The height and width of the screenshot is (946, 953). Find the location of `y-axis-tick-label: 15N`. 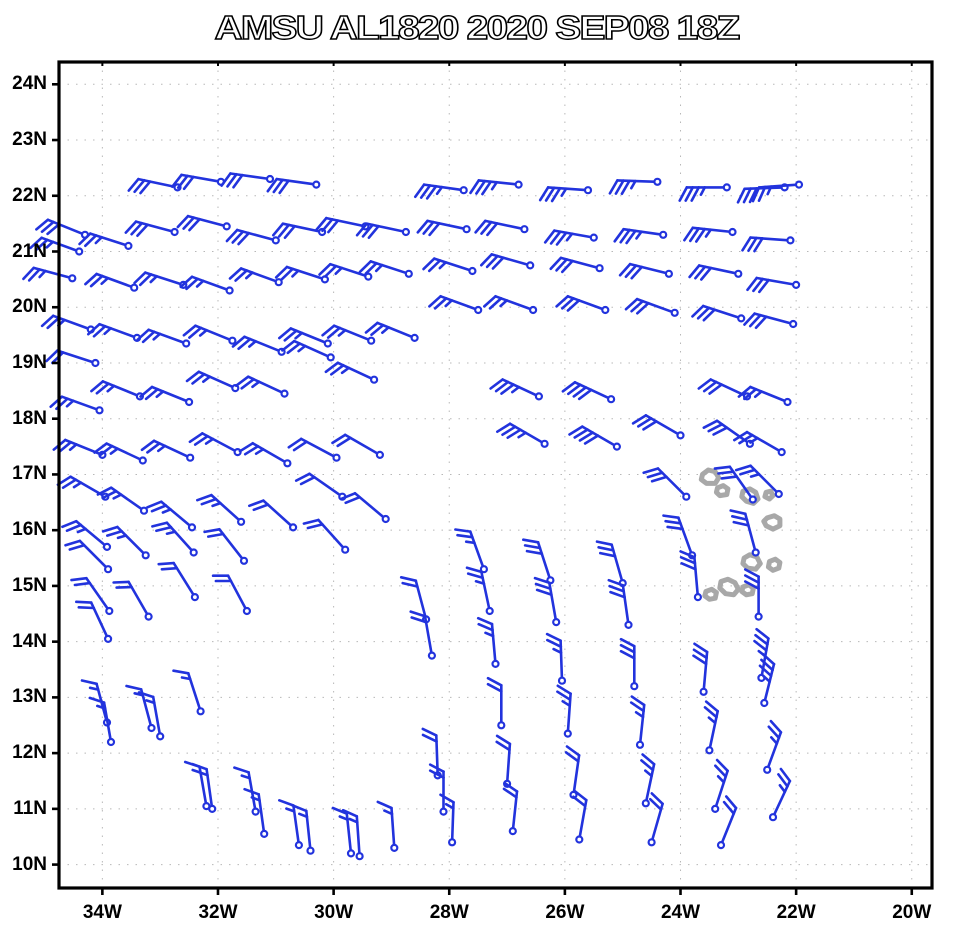

y-axis-tick-label: 15N is located at coordinates (29, 585).